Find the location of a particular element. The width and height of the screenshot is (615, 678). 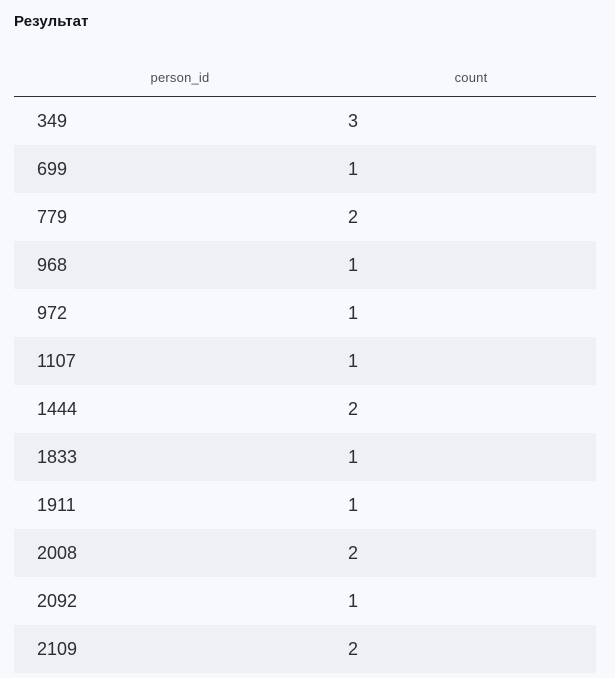

column-header-person-id: person_id is located at coordinates (180, 77).